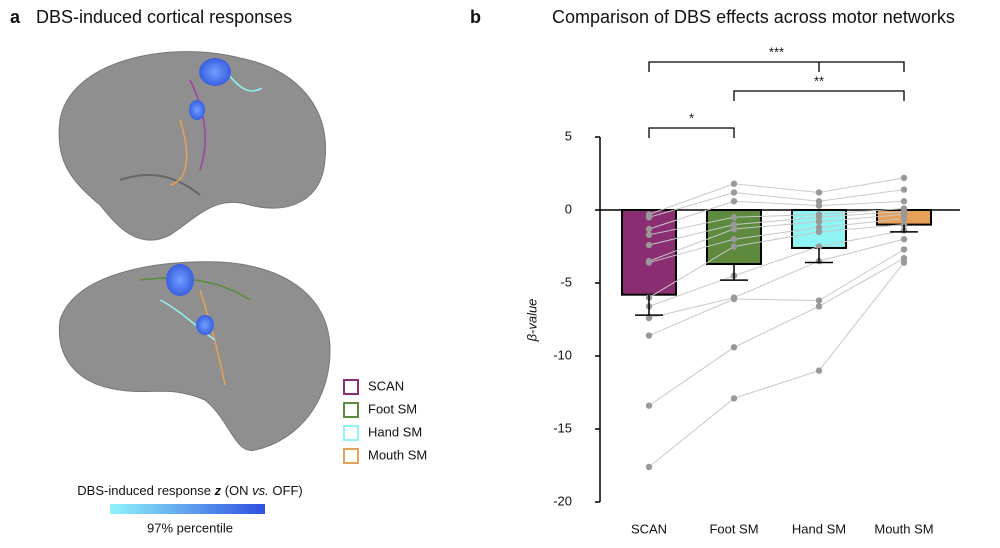  I want to click on colorbar-caption: 97% percentile, so click(190, 527).